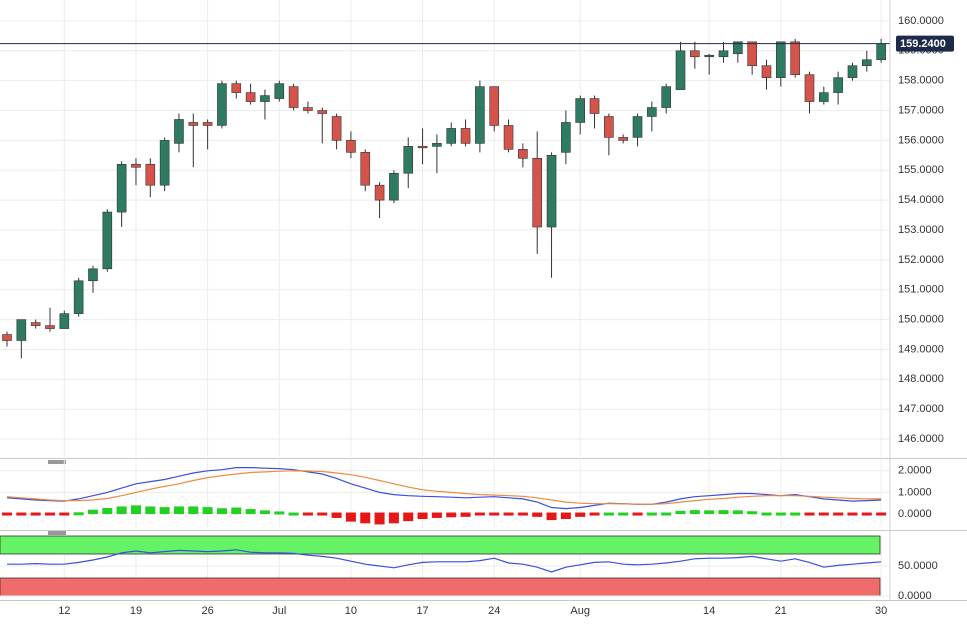 The image size is (967, 640). I want to click on y-tick-label: 149.0000, so click(921, 349).